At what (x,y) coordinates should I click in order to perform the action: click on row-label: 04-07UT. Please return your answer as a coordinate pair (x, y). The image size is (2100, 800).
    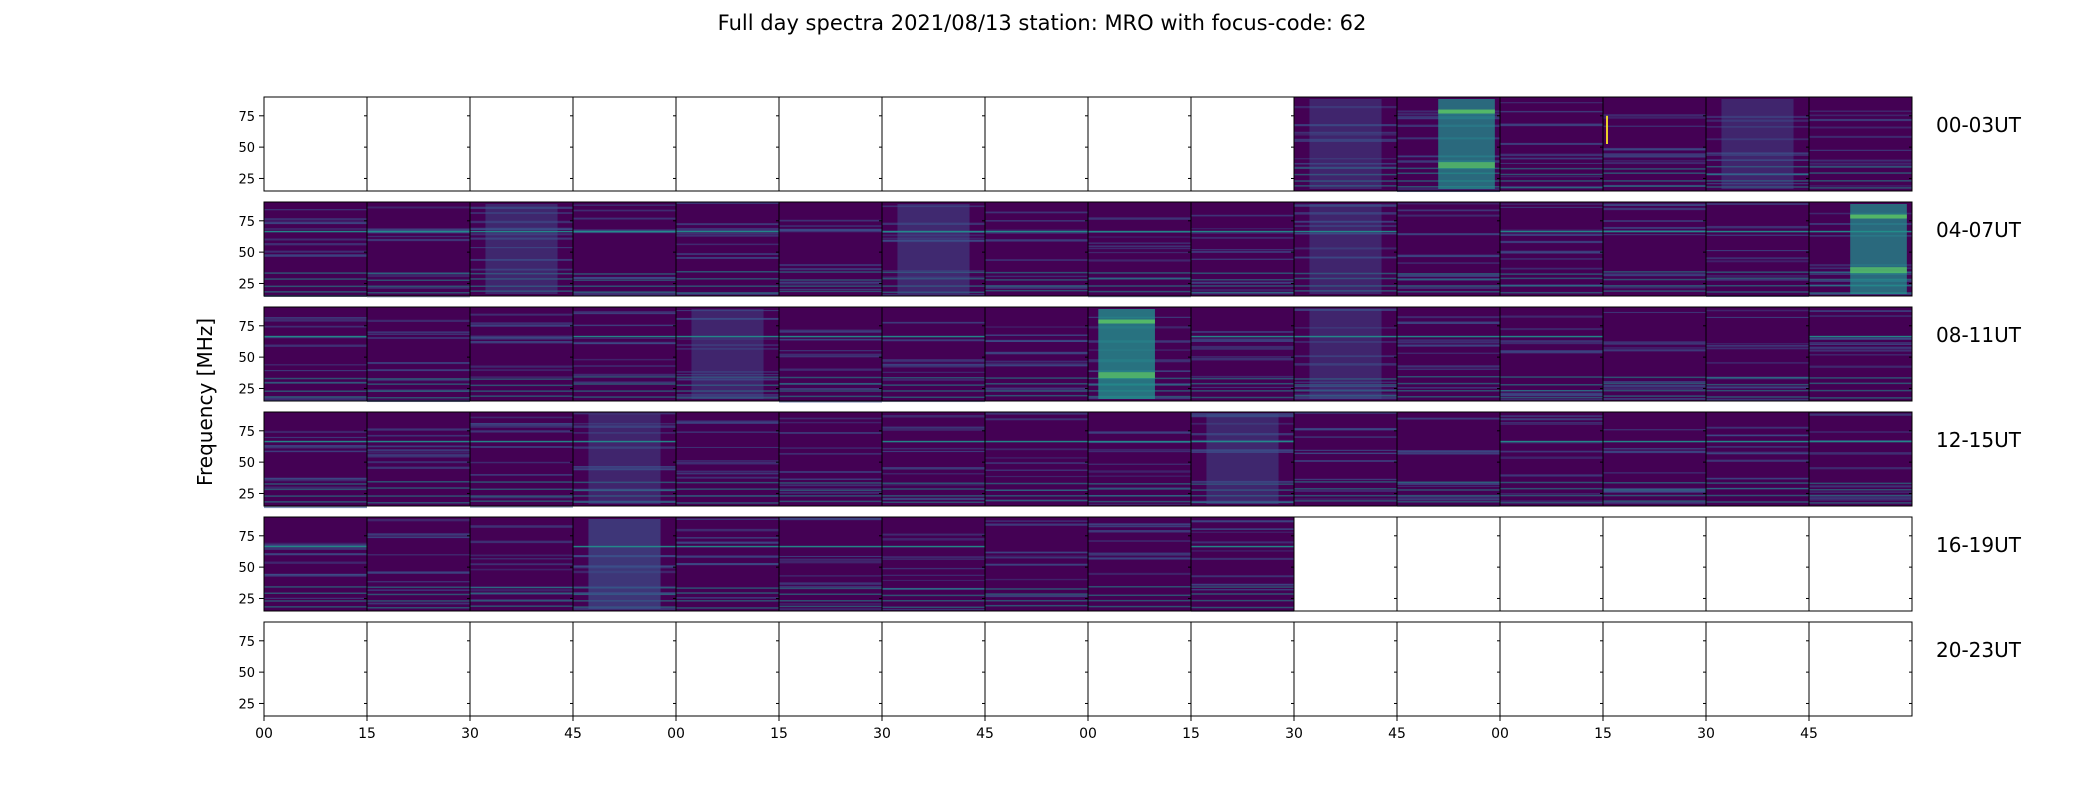
    Looking at the image, I should click on (1979, 230).